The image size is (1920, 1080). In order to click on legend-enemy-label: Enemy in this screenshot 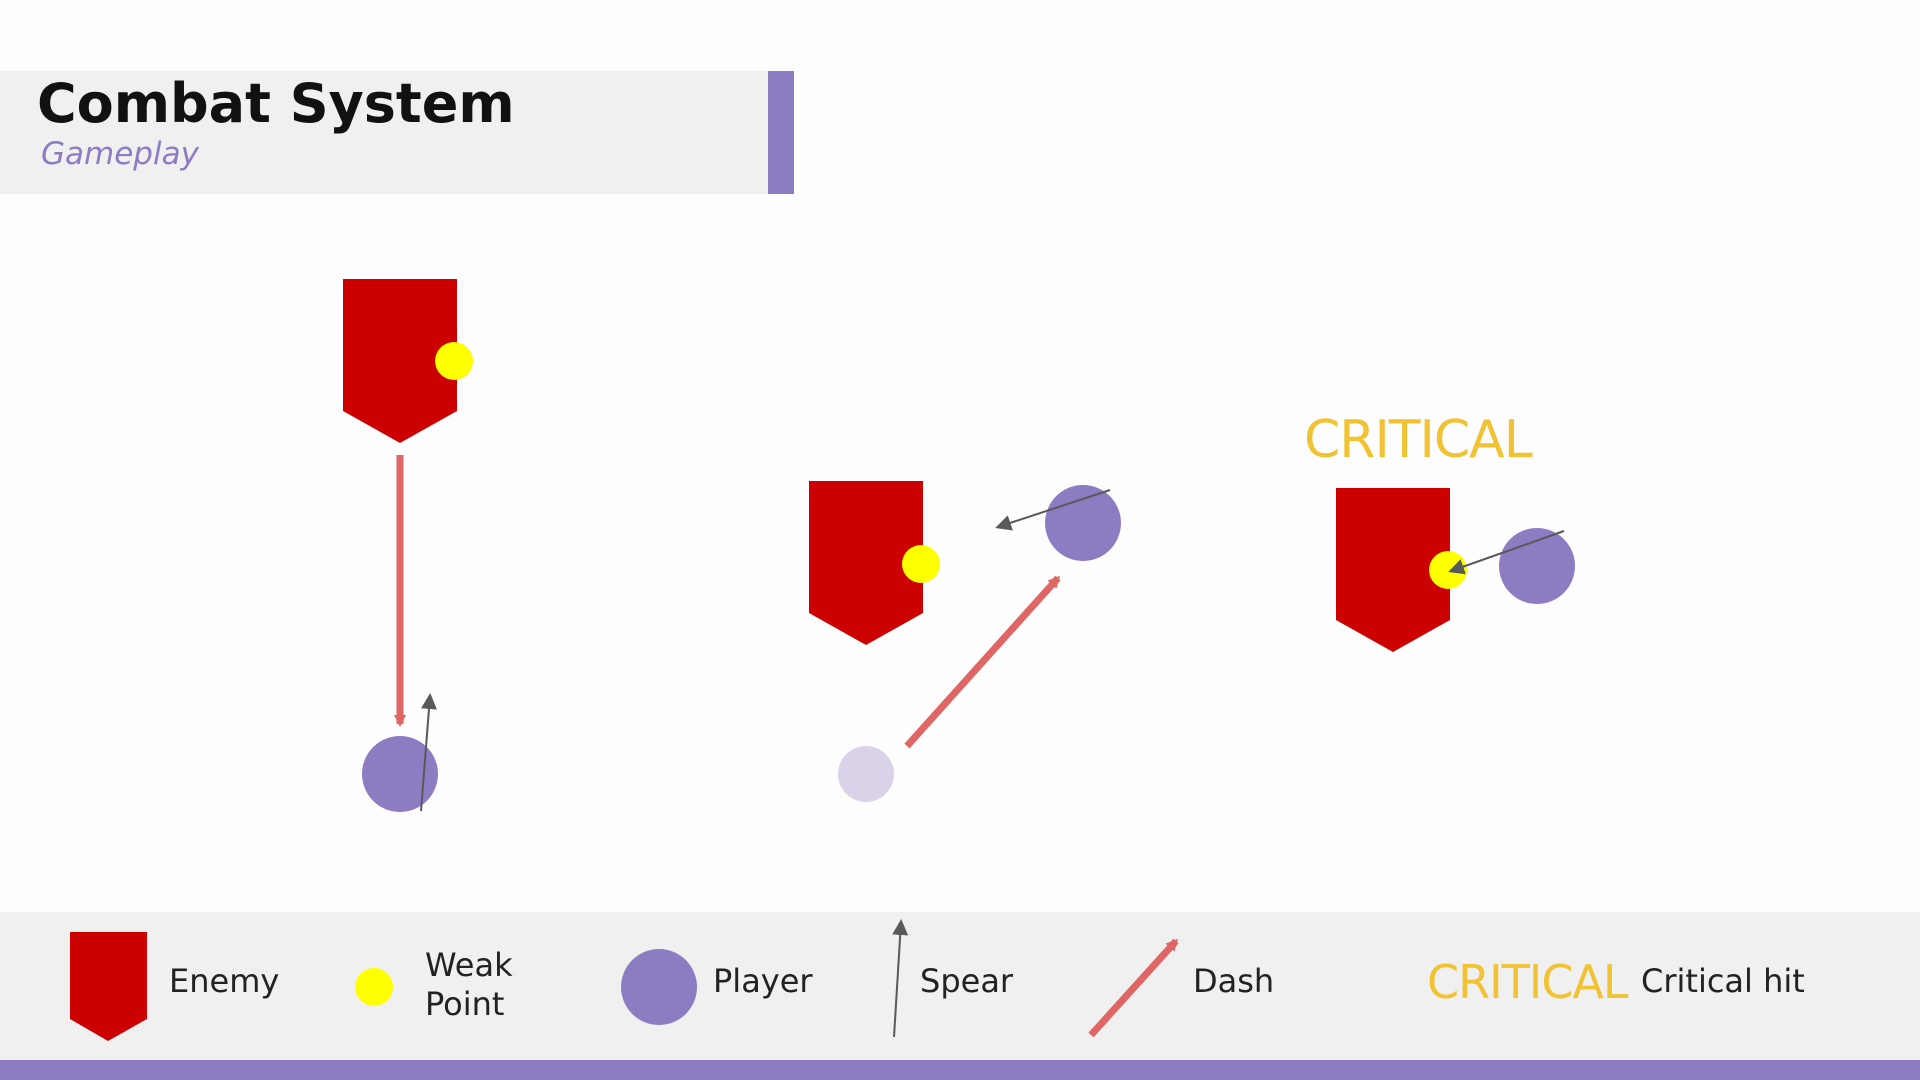, I will do `click(224, 981)`.